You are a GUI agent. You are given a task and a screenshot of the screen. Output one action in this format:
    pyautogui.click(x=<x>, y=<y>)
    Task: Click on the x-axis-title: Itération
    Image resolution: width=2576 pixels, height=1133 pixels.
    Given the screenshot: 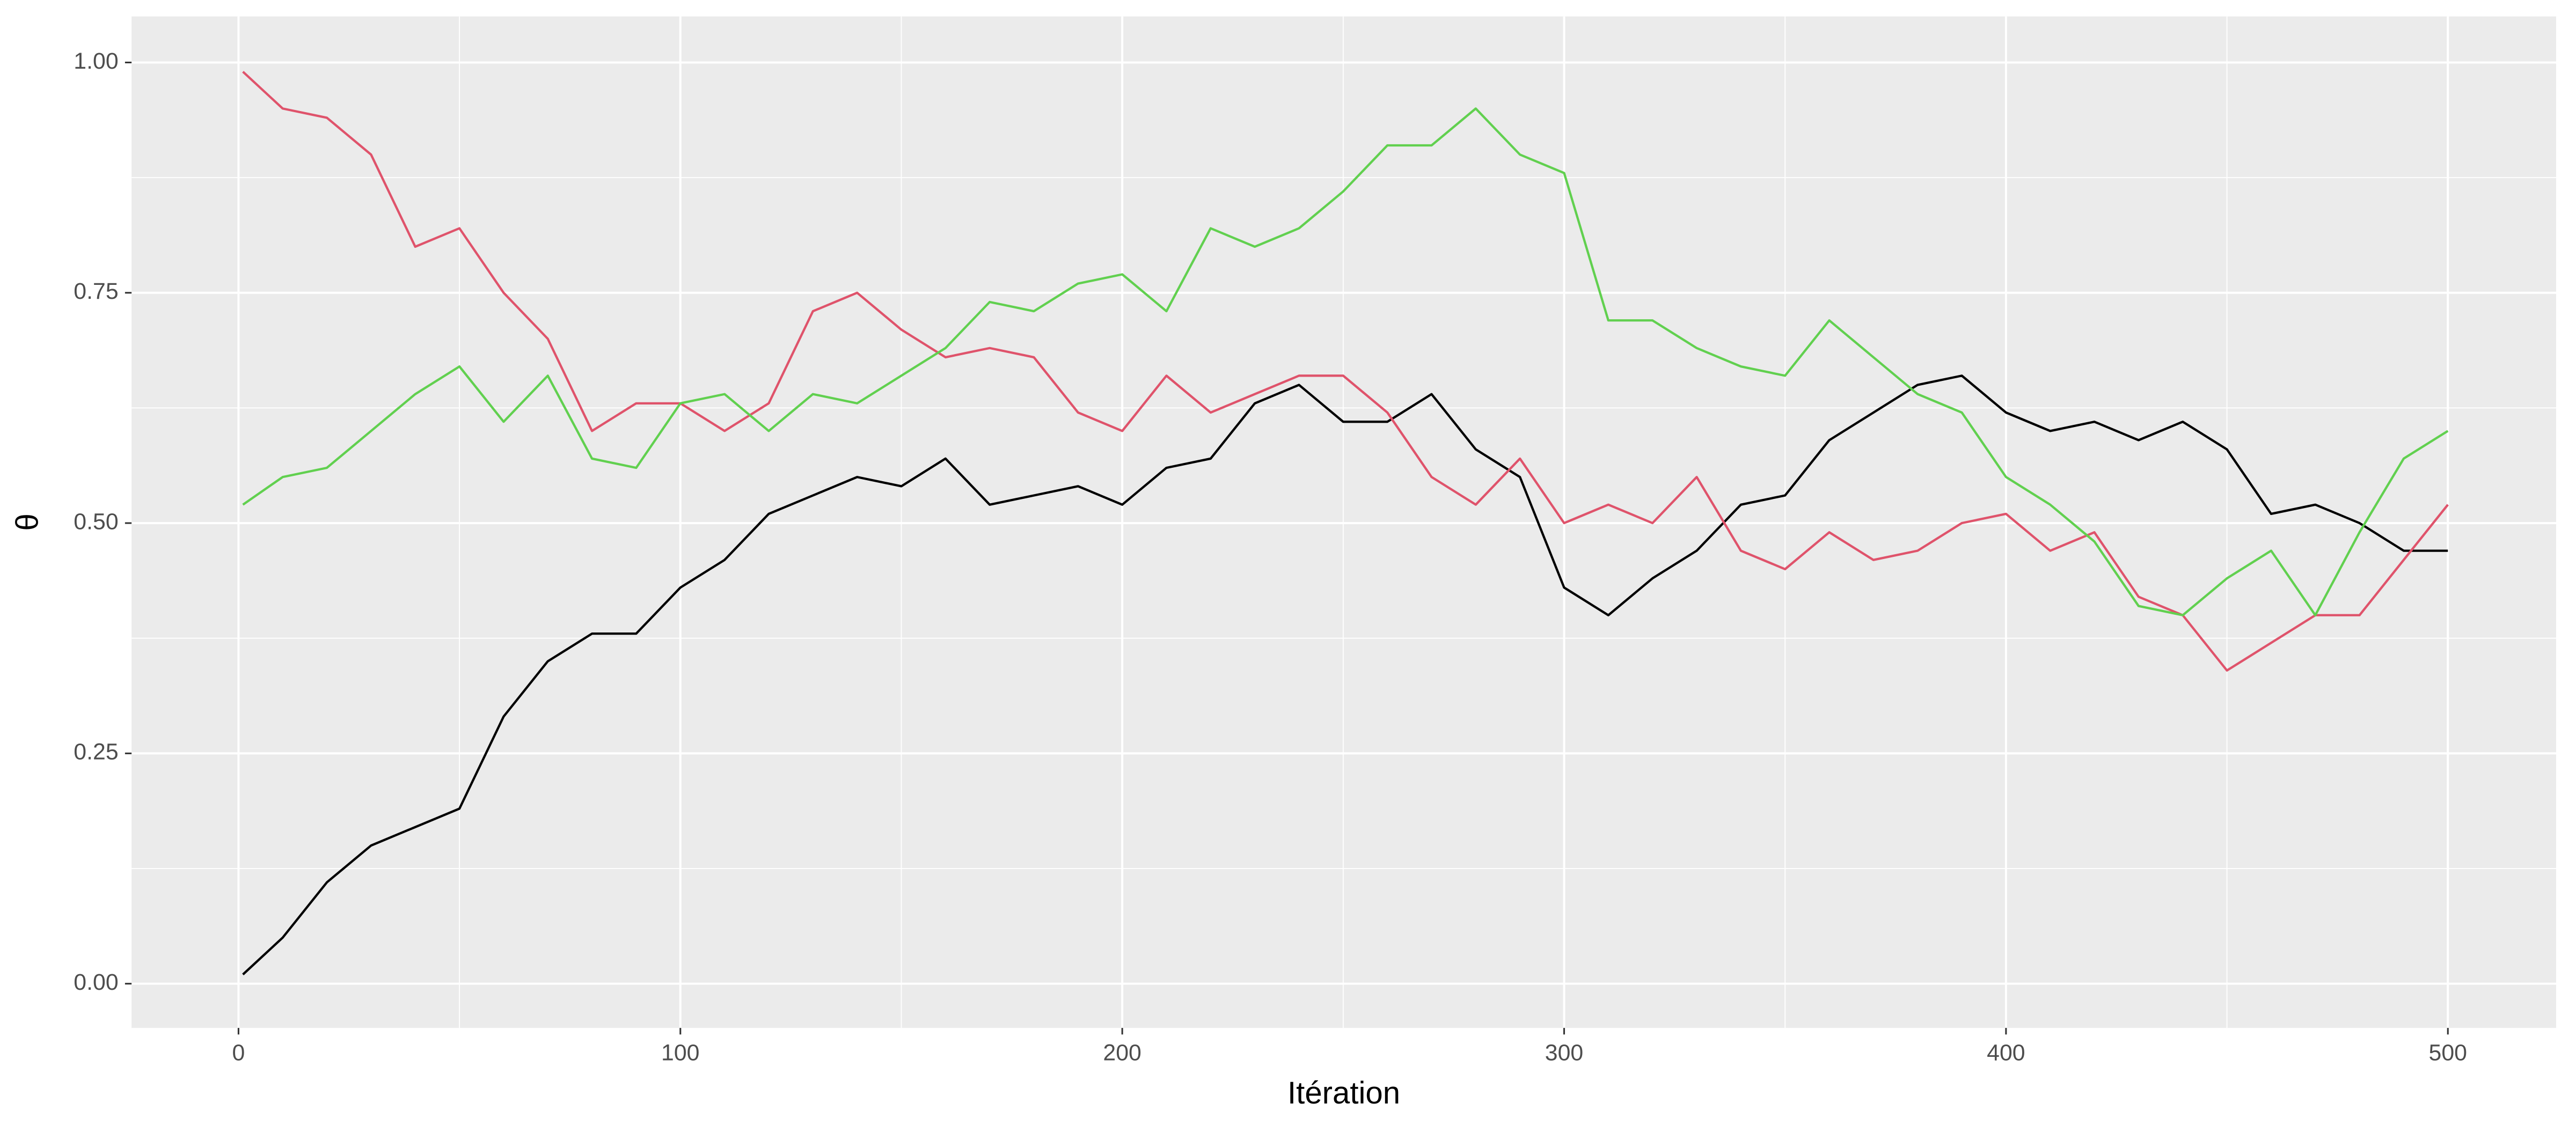 What is the action you would take?
    pyautogui.click(x=1343, y=1093)
    